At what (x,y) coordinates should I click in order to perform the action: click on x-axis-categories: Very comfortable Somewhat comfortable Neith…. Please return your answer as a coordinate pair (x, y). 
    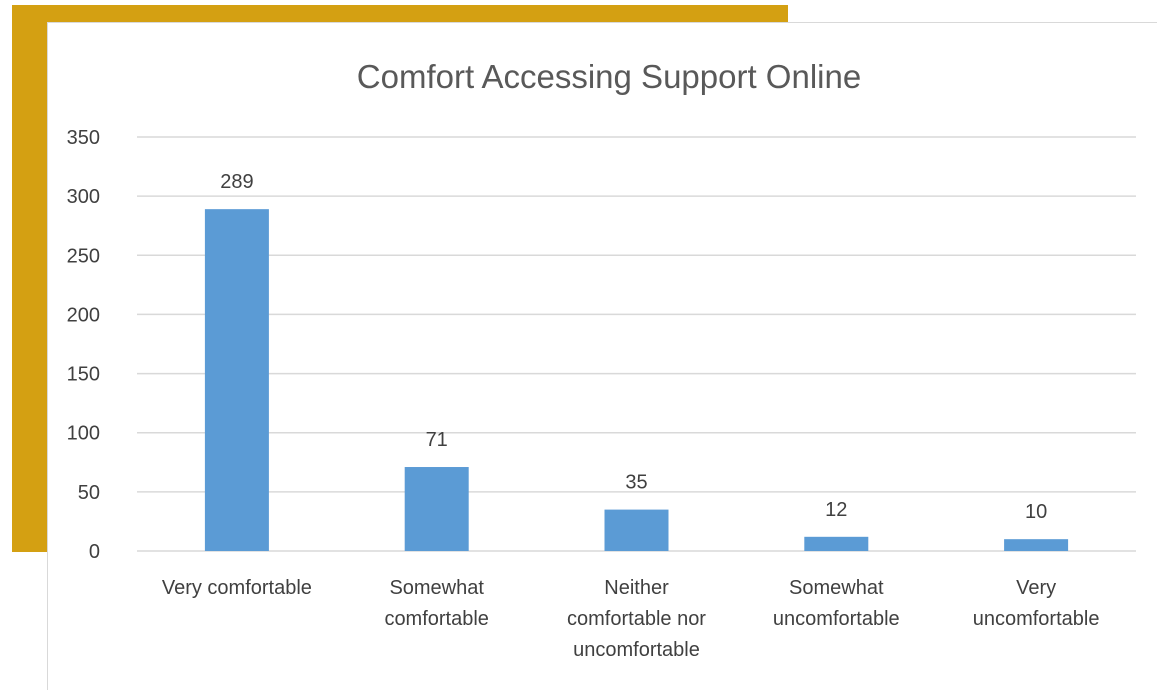
    Looking at the image, I should click on (631, 619).